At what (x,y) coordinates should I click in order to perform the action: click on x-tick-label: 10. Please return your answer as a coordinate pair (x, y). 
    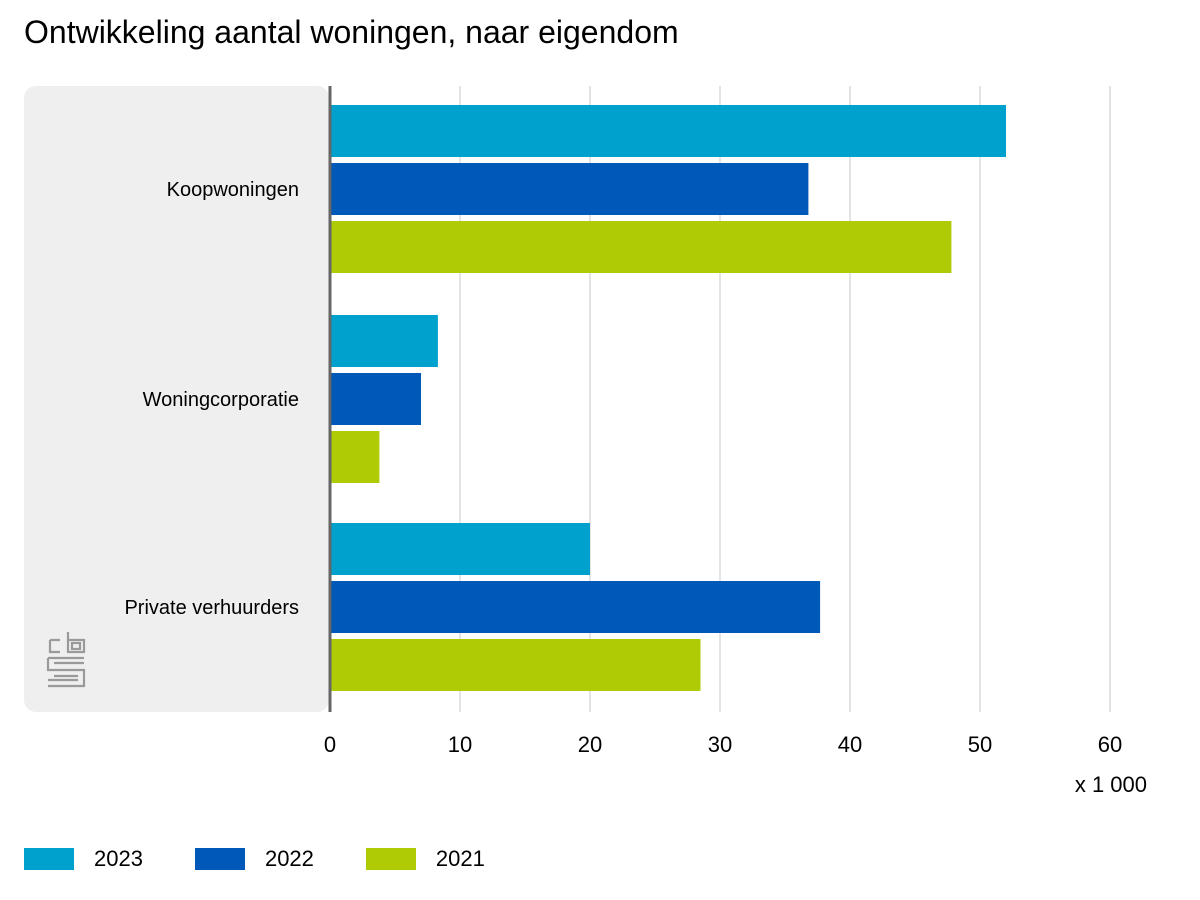
    Looking at the image, I should click on (460, 744).